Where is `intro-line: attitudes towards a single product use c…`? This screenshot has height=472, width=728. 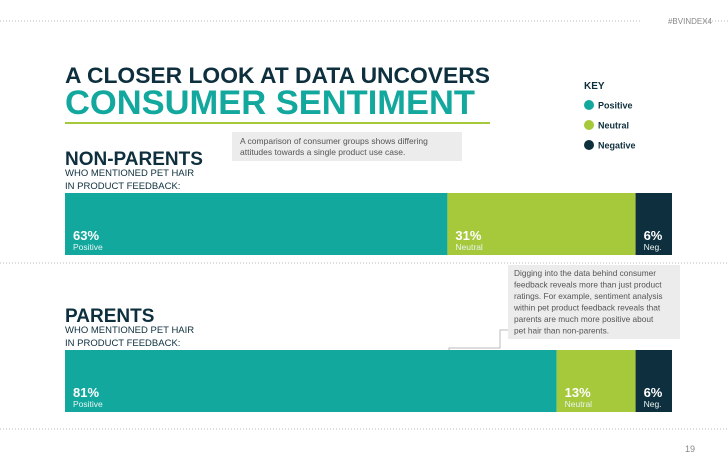 intro-line: attitudes towards a single product use c… is located at coordinates (322, 152).